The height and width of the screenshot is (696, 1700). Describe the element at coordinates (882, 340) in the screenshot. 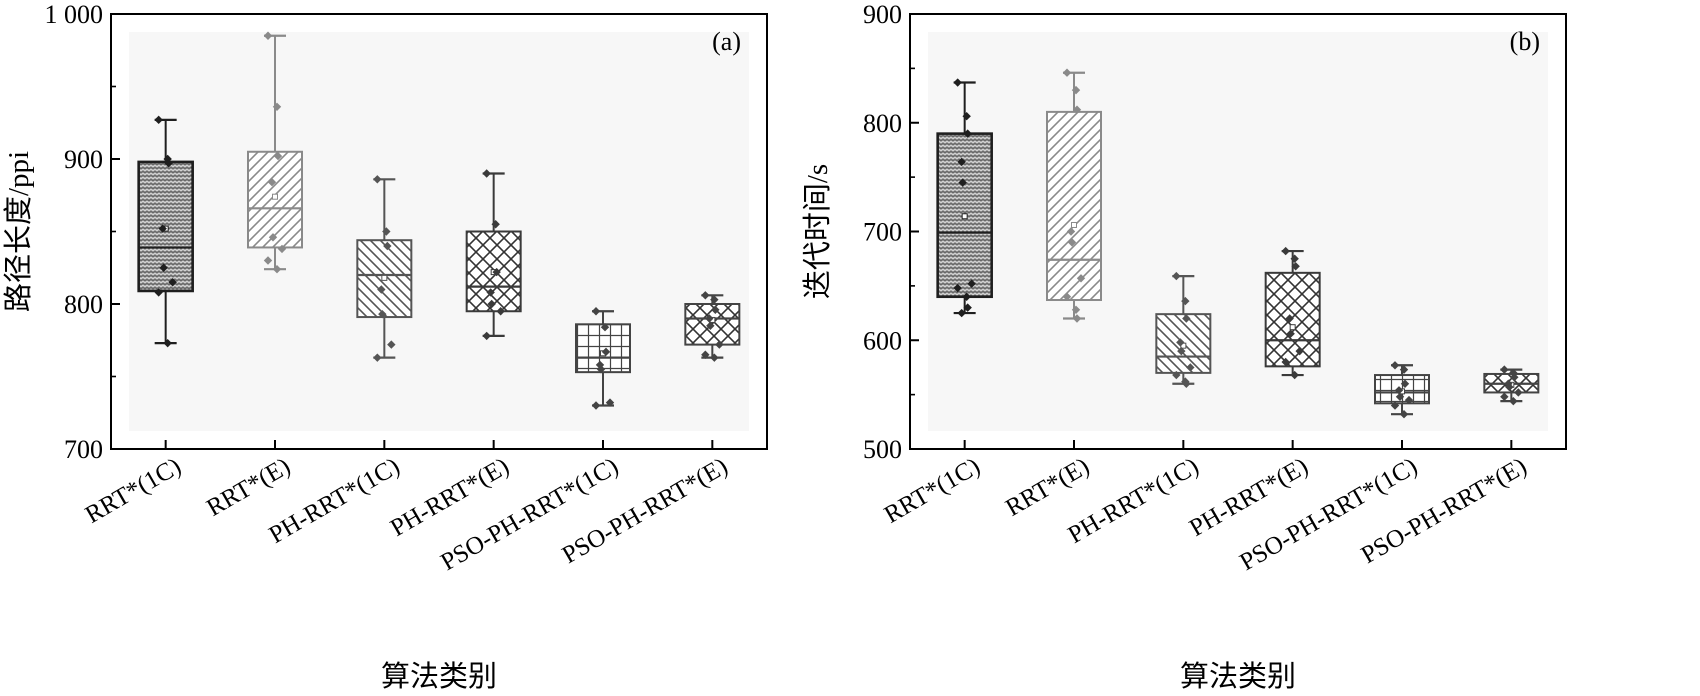

I see `y-tick-label: 600` at that location.